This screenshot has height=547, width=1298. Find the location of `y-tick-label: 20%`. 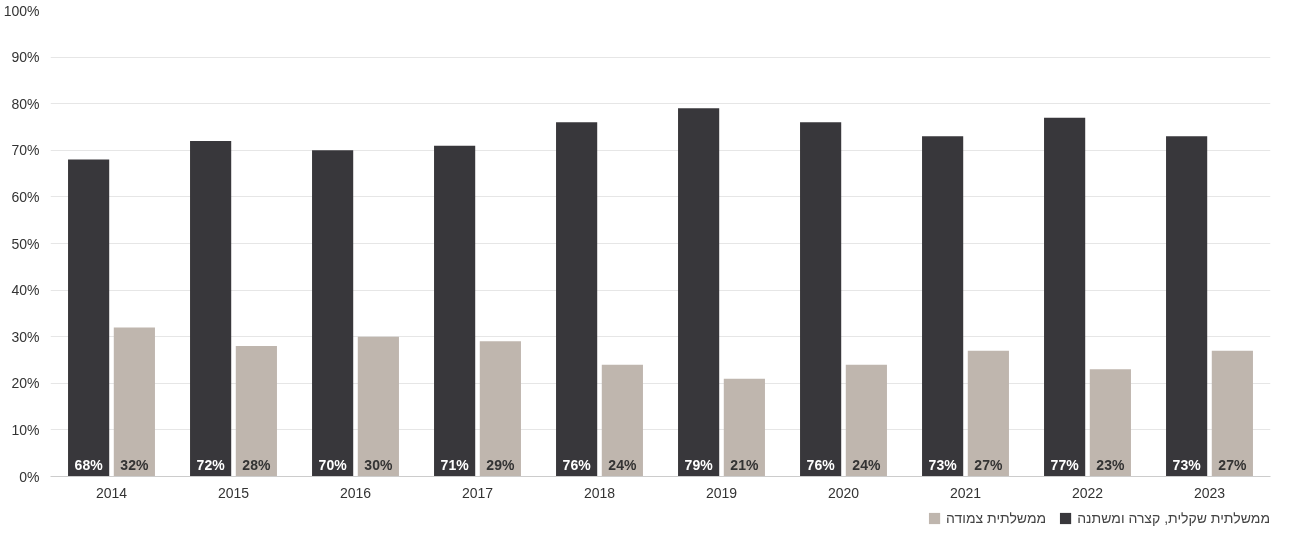

y-tick-label: 20% is located at coordinates (25, 383).